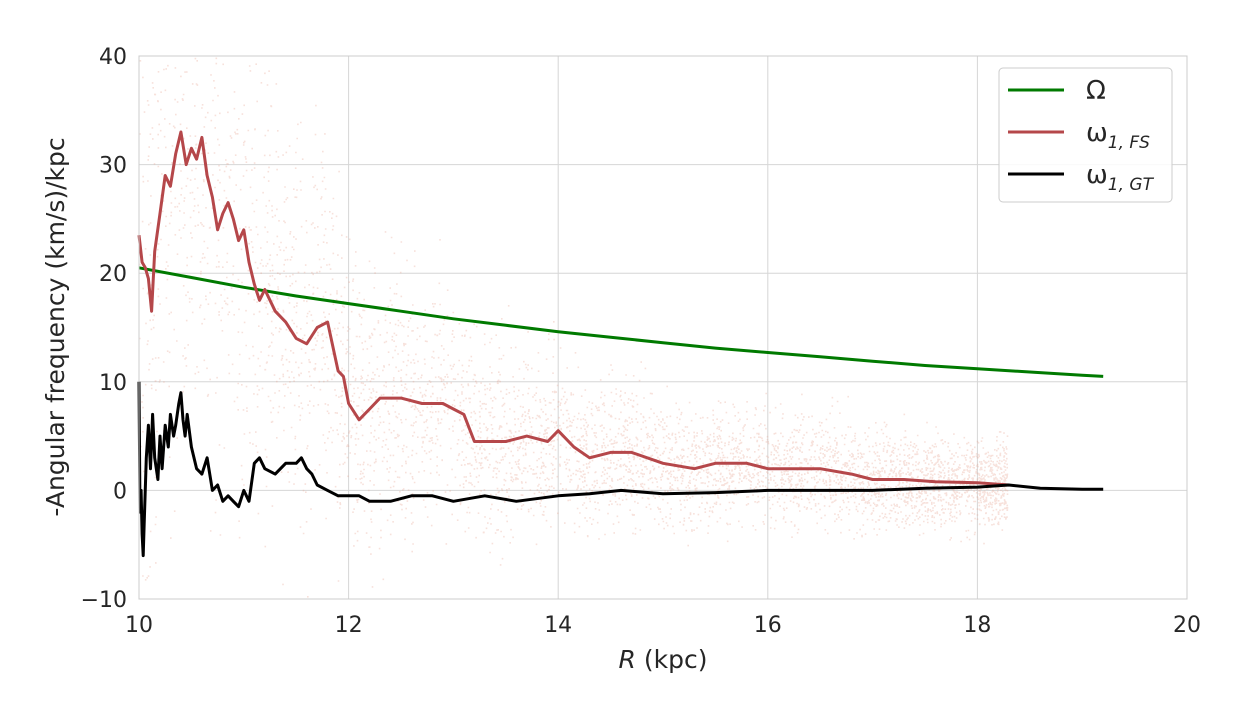  I want to click on x-tick-labels: 10 12 14 16 18 20, so click(663, 625).